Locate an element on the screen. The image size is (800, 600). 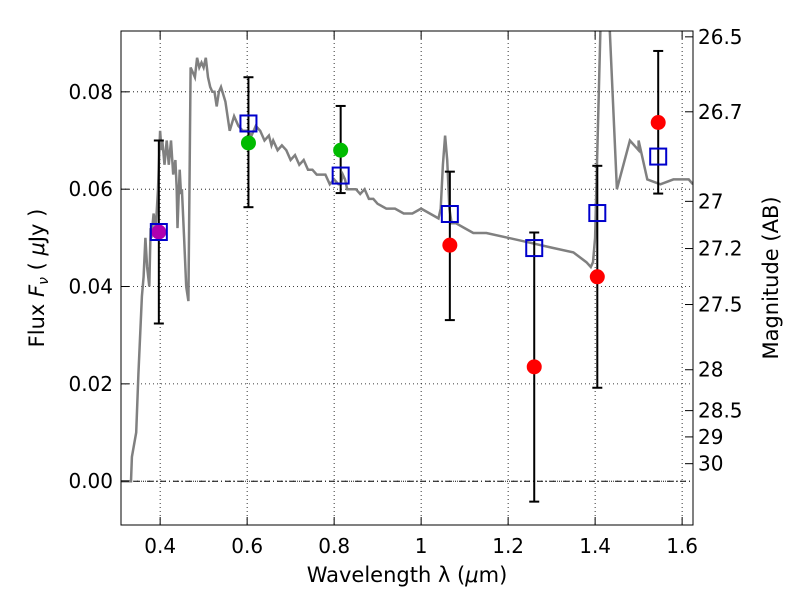
x-axis-label: Wavelength λ (μm) is located at coordinates (407, 575).